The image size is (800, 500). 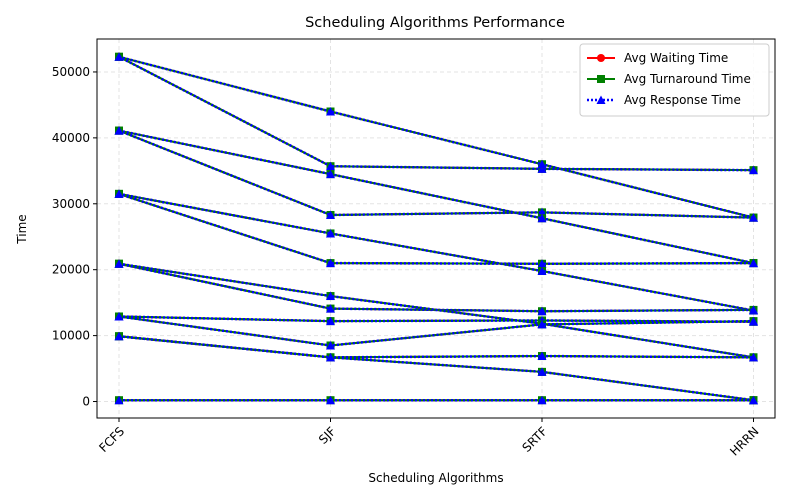 I want to click on x-tick-label: SJF, so click(x=327, y=435).